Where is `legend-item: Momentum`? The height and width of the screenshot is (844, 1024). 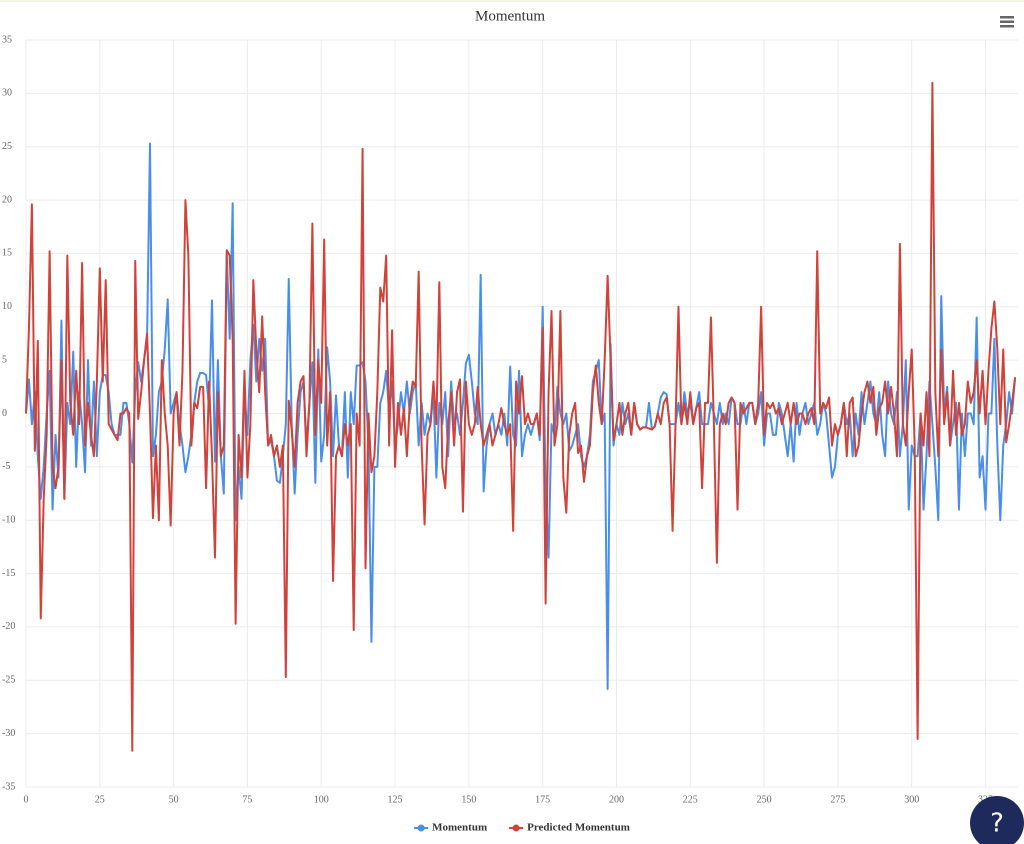 legend-item: Momentum is located at coordinates (450, 828).